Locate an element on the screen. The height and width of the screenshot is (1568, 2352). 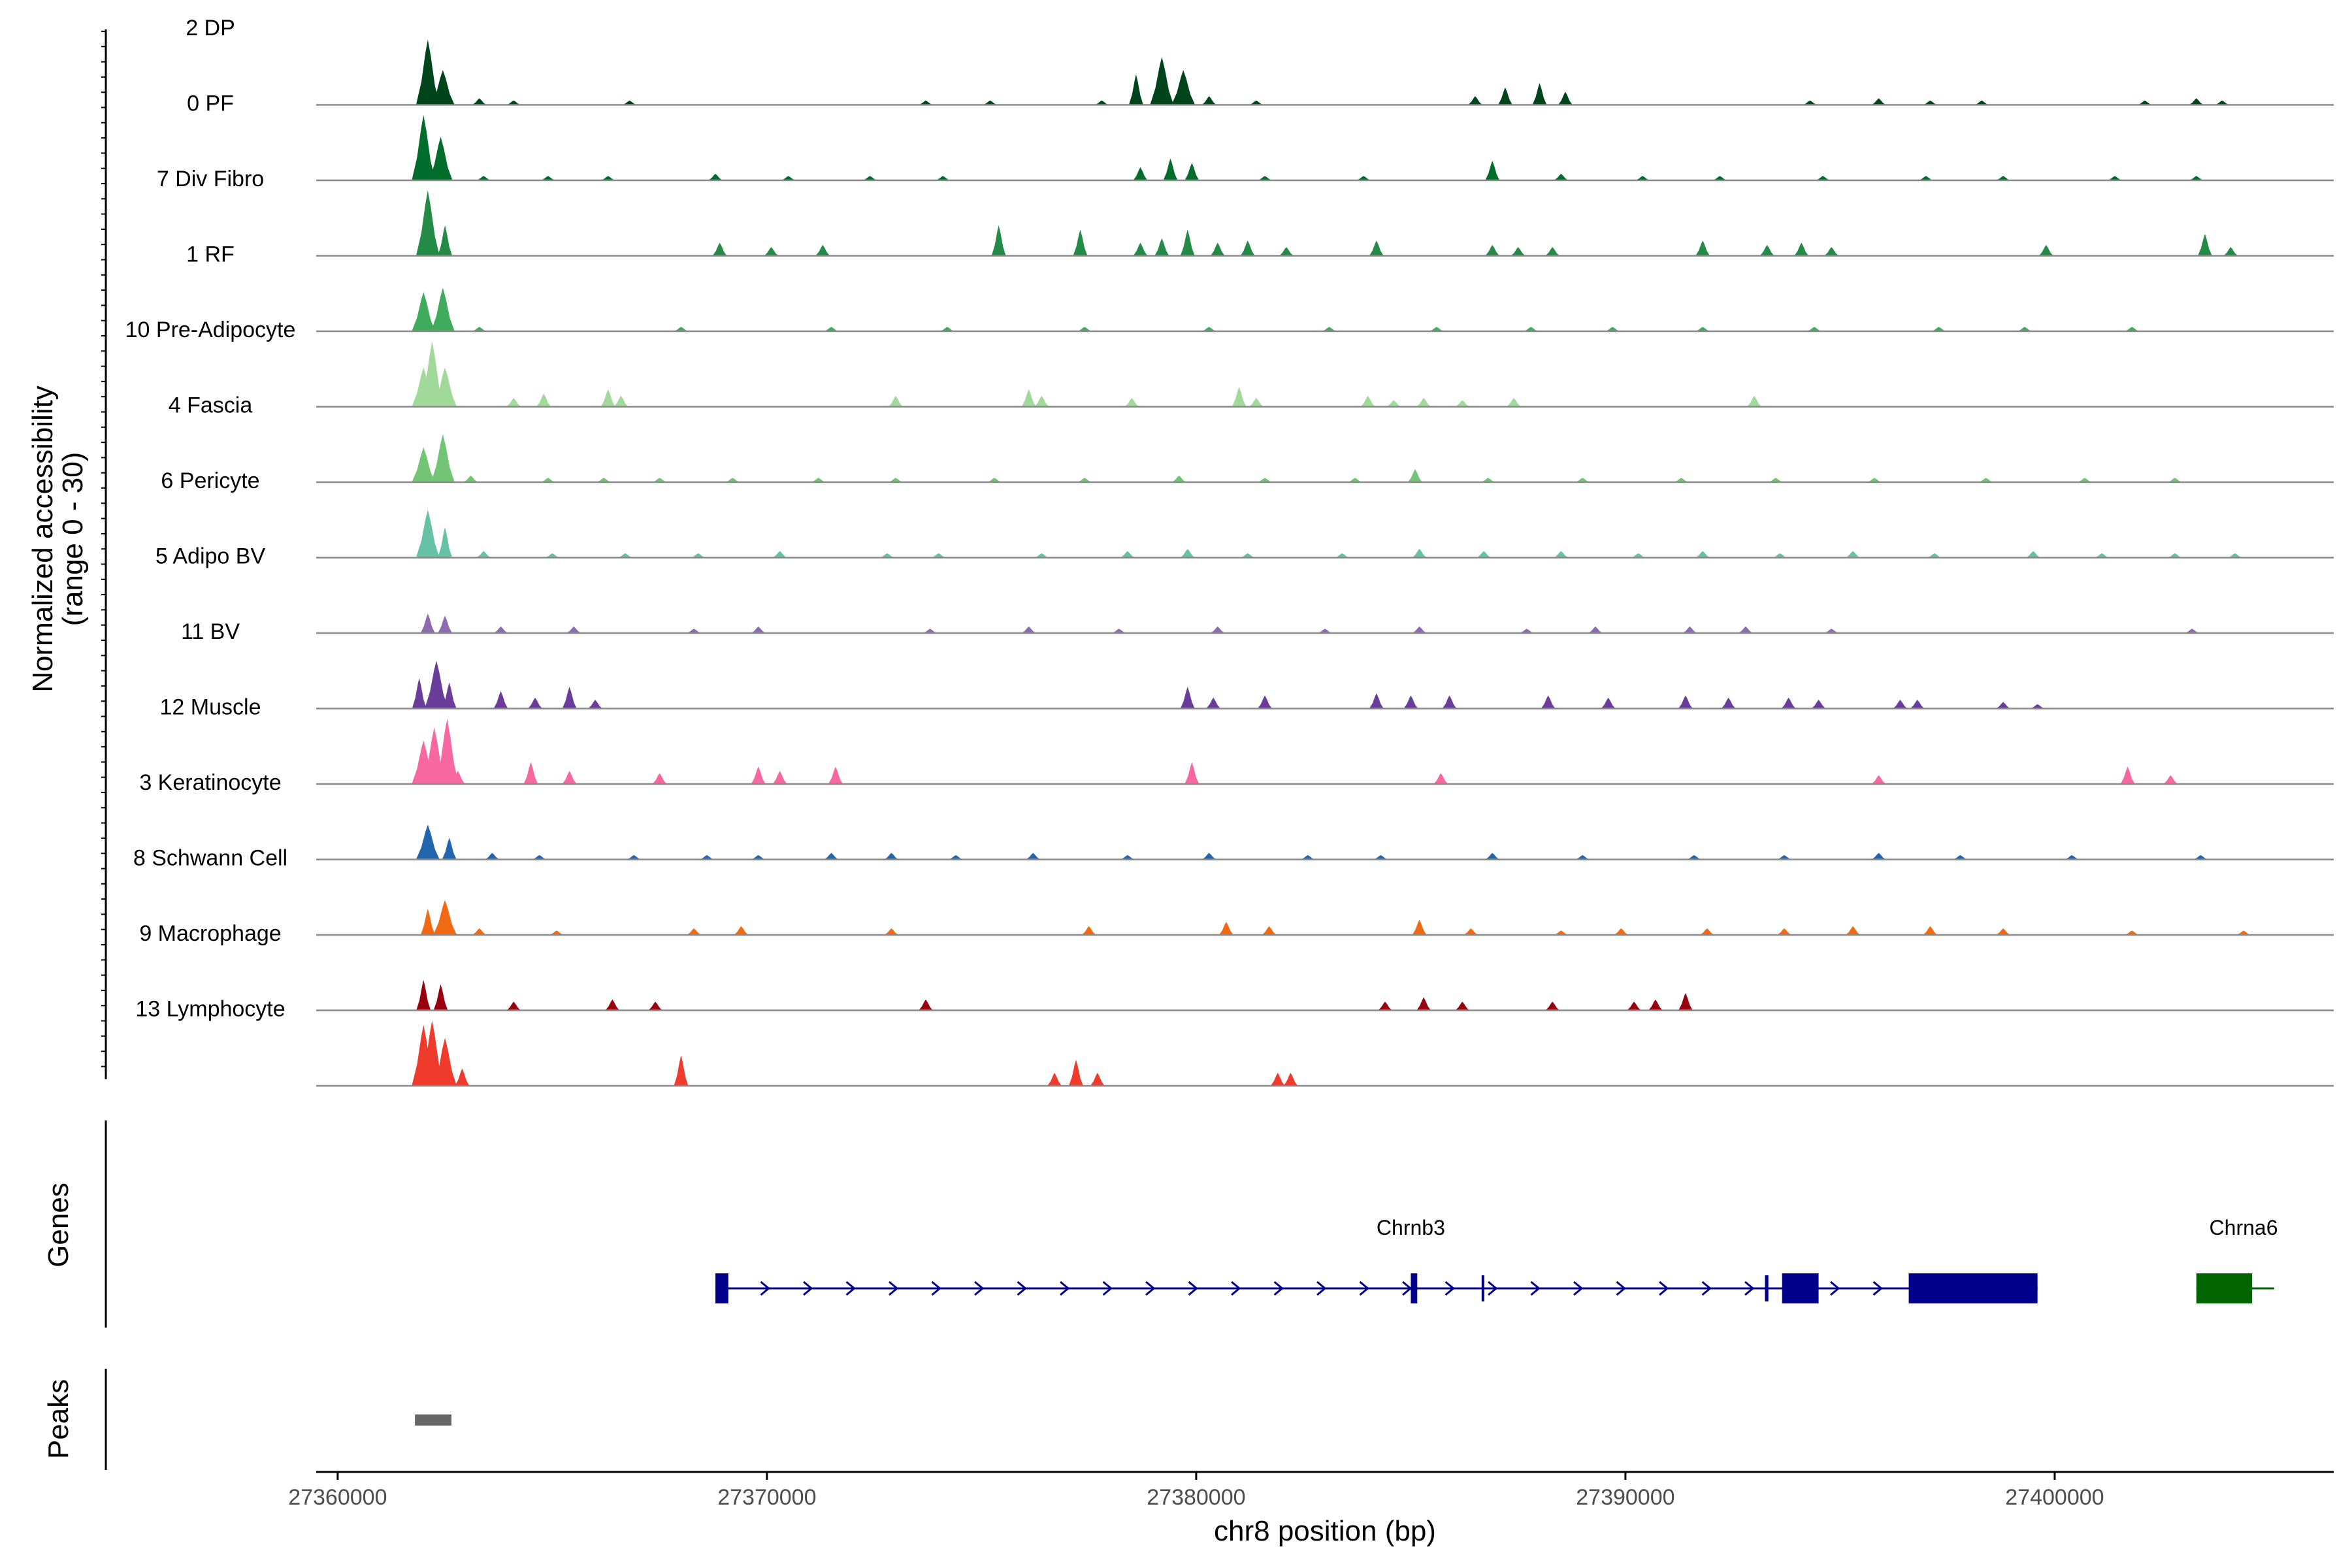
track-3-keratinocyte: 3 Keratinocyte is located at coordinates (1236, 815).